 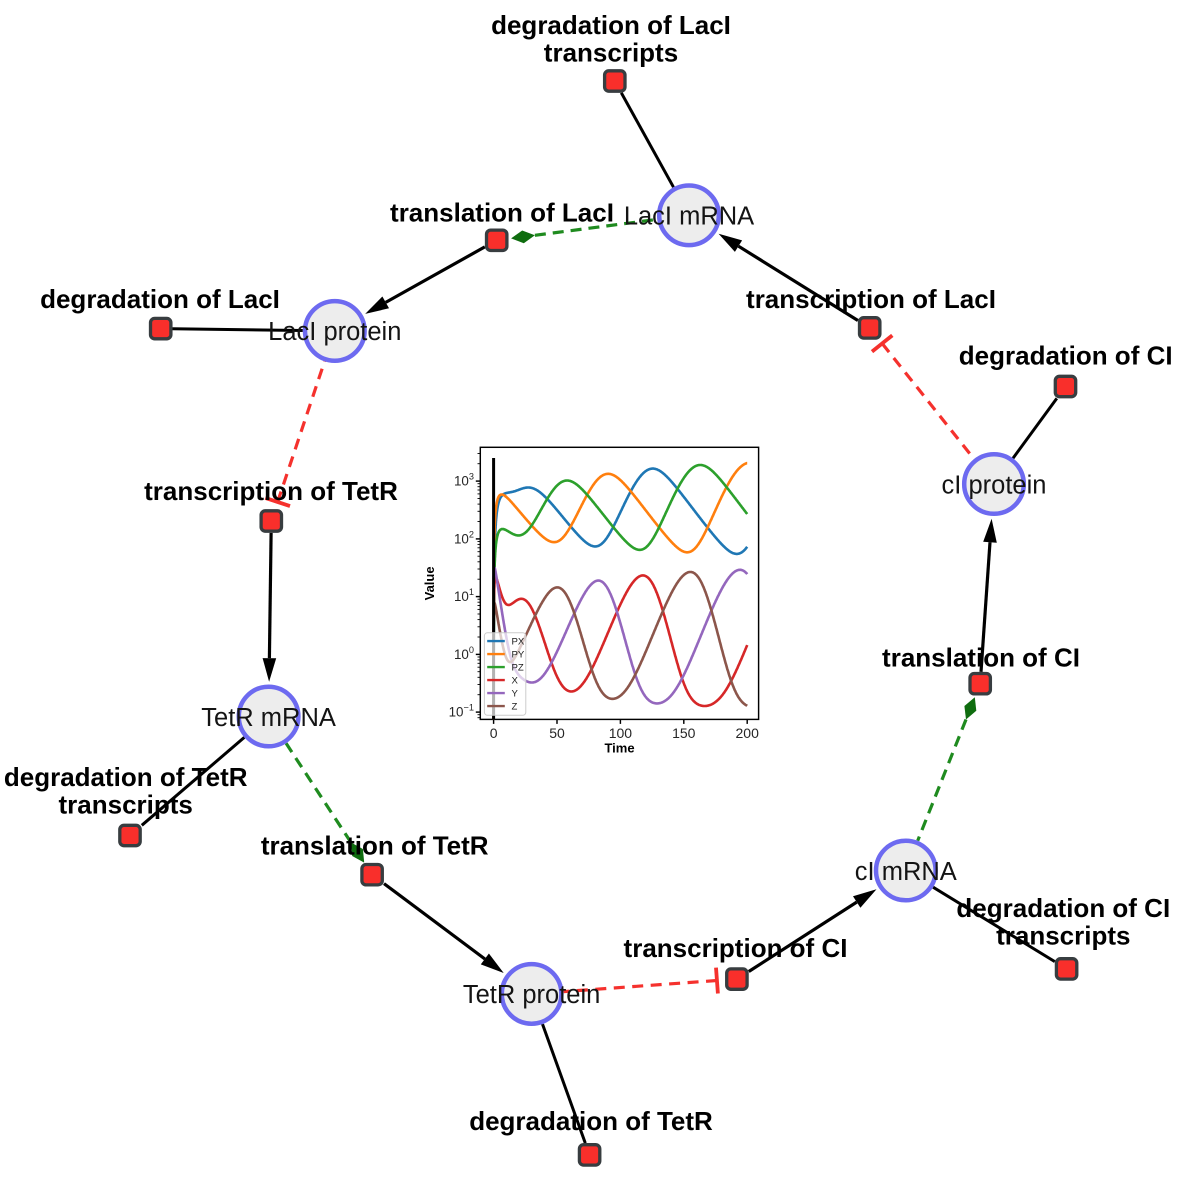 What do you see at coordinates (515, 707) in the screenshot?
I see `svg-text: Z` at bounding box center [515, 707].